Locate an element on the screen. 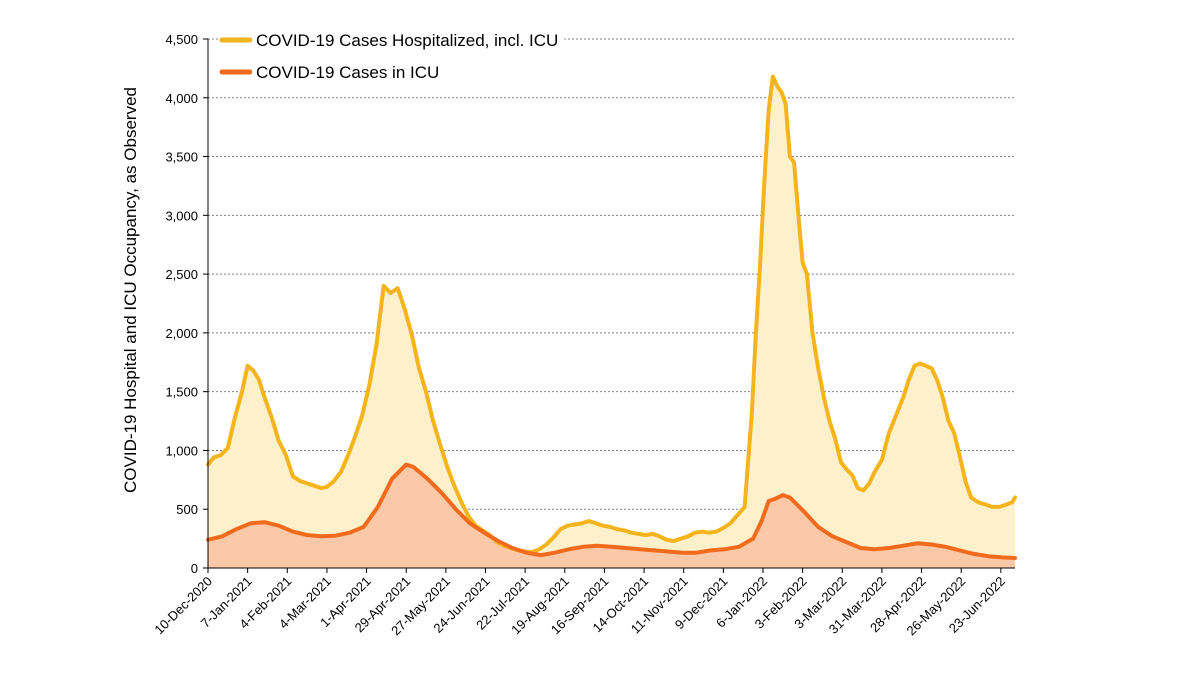  y-tick-label: 3,500 is located at coordinates (181, 157).